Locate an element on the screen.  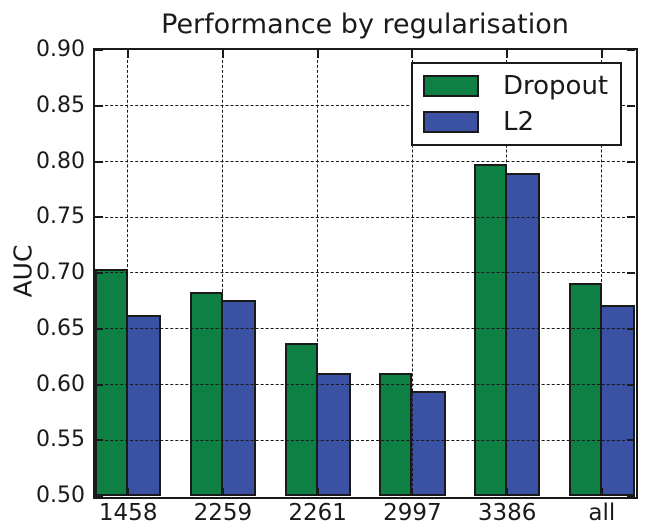
y-tick-label-0.55: 0.55 is located at coordinates (60, 440).